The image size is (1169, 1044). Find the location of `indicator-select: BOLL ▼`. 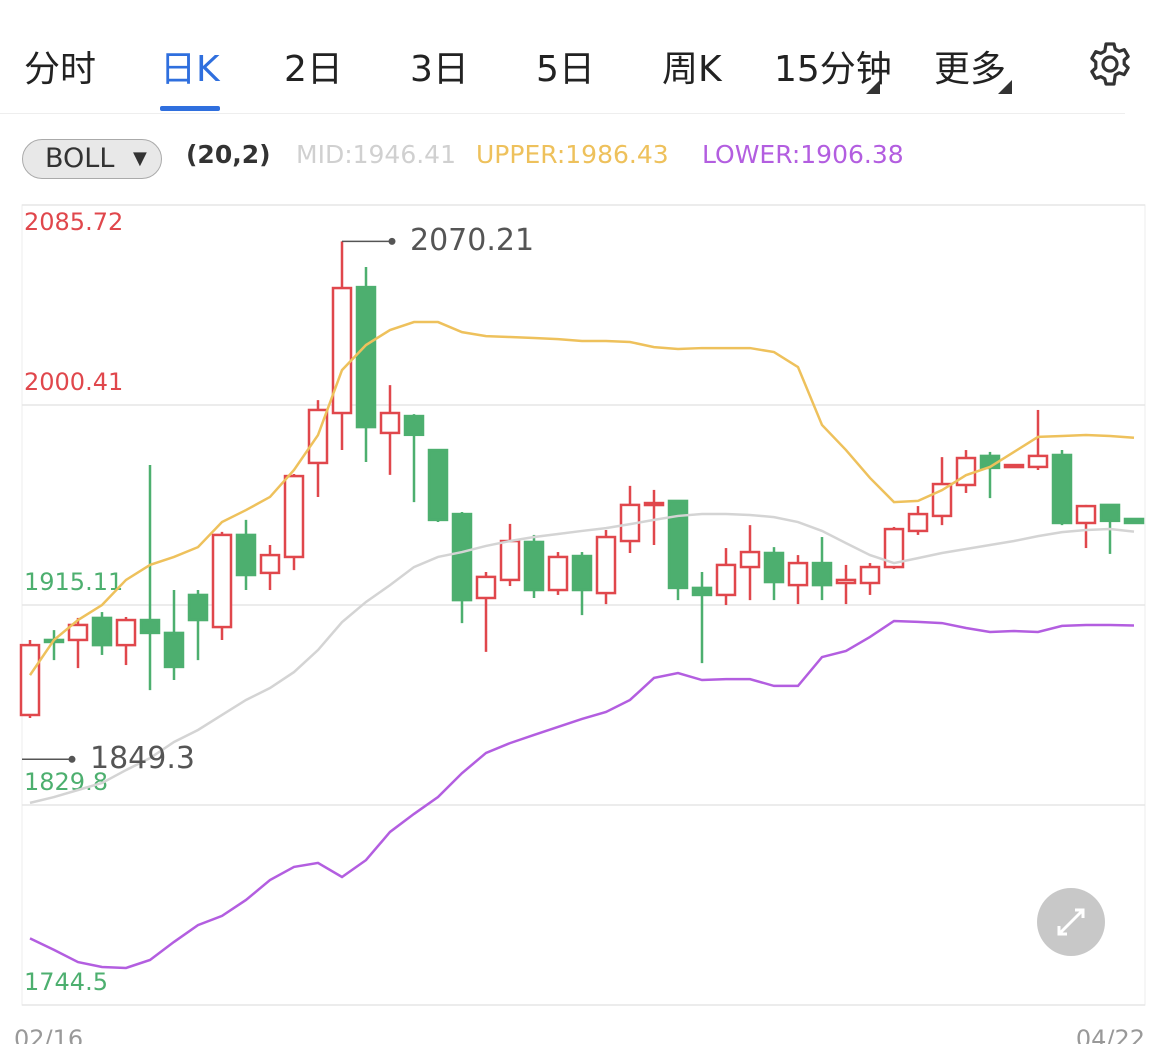

indicator-select: BOLL ▼ is located at coordinates (92, 159).